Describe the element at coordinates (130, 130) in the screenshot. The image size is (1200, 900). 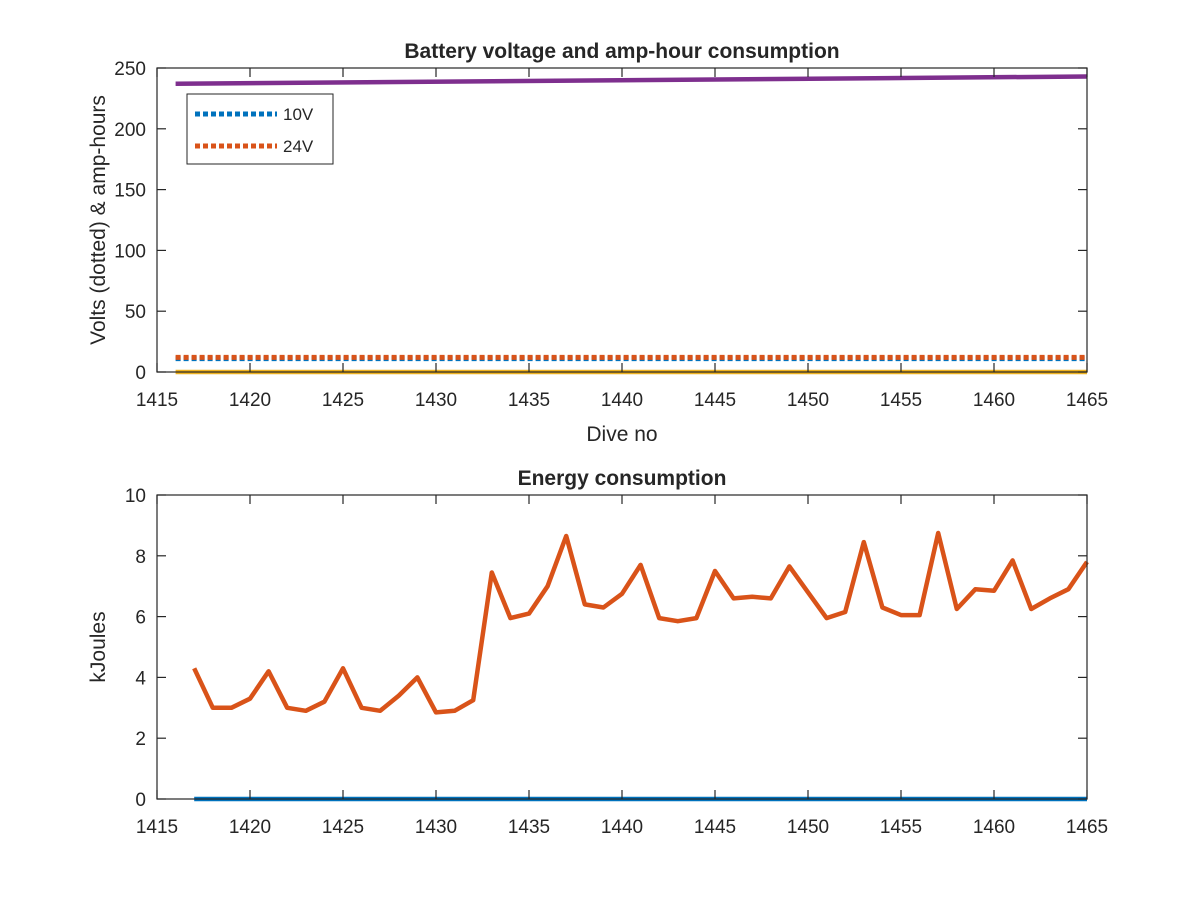
I see `y-tick-label: 200` at that location.